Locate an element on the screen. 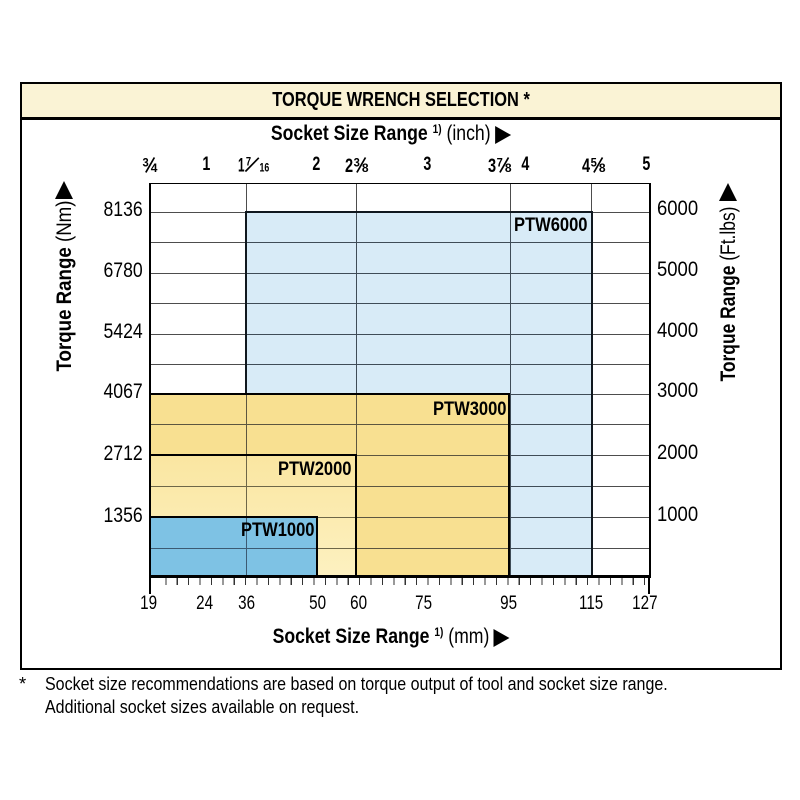 This screenshot has width=800, height=800. svg-text: 1 is located at coordinates (241, 166).